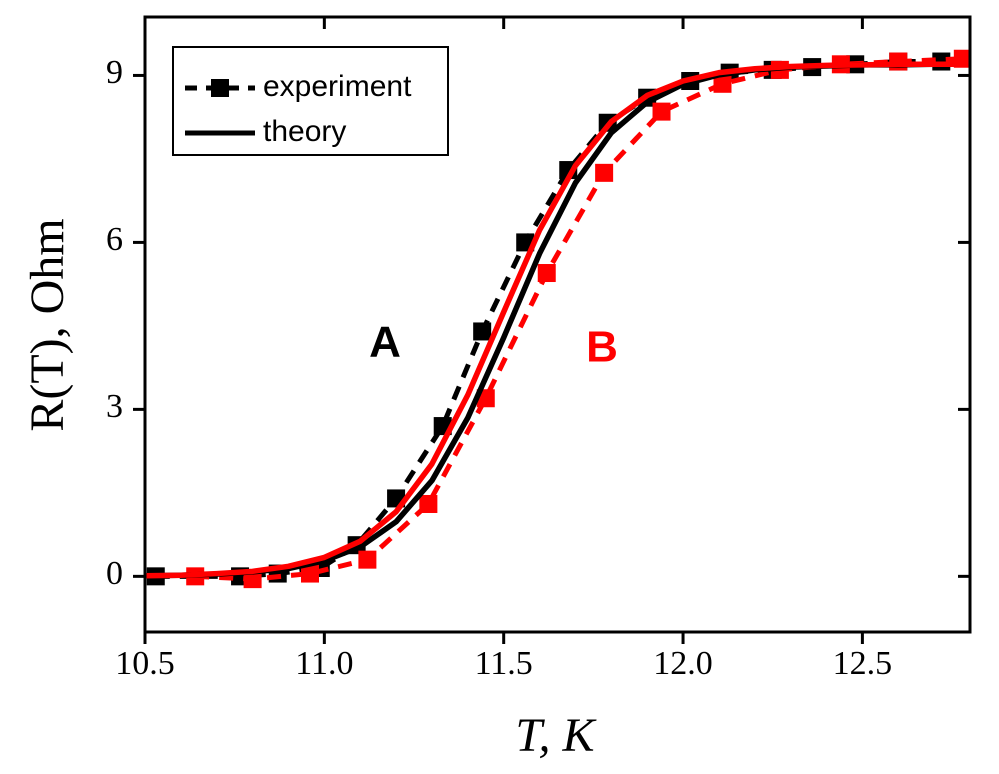  What do you see at coordinates (145, 663) in the screenshot?
I see `x-tick-label: 10.5` at bounding box center [145, 663].